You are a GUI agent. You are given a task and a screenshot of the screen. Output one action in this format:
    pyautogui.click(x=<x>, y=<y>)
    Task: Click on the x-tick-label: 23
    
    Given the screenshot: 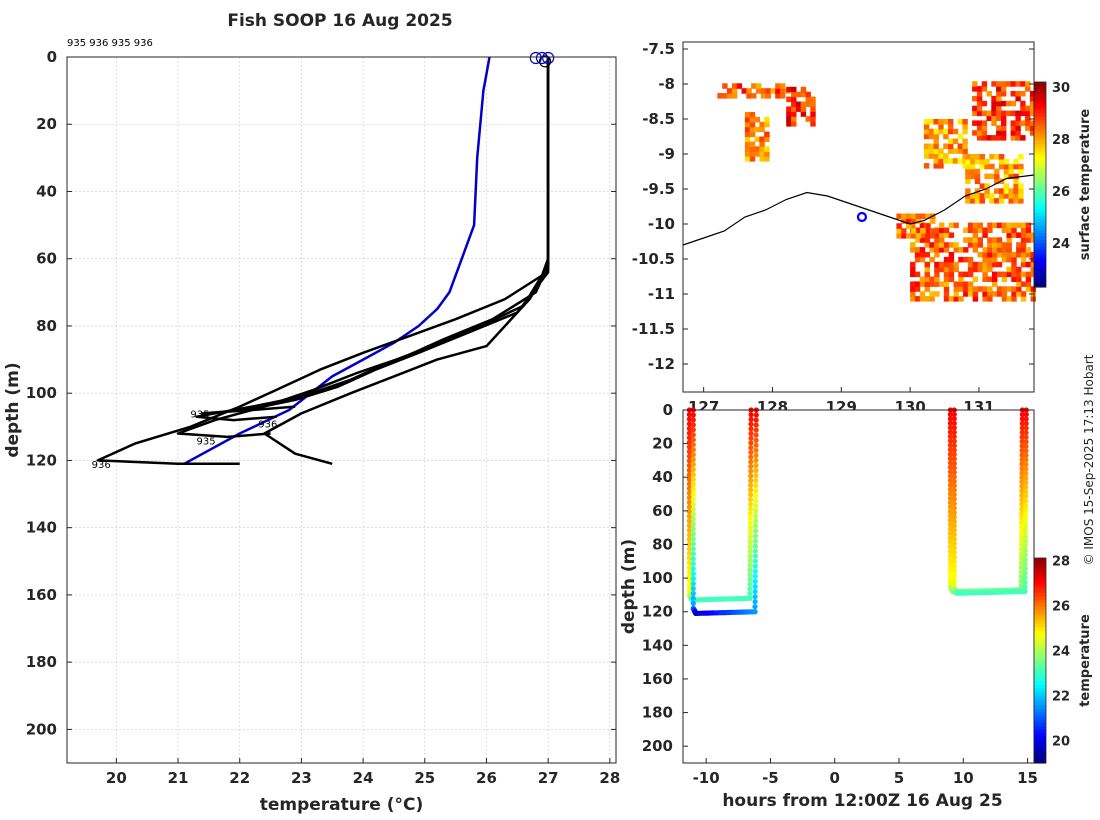 What is the action you would take?
    pyautogui.click(x=301, y=778)
    